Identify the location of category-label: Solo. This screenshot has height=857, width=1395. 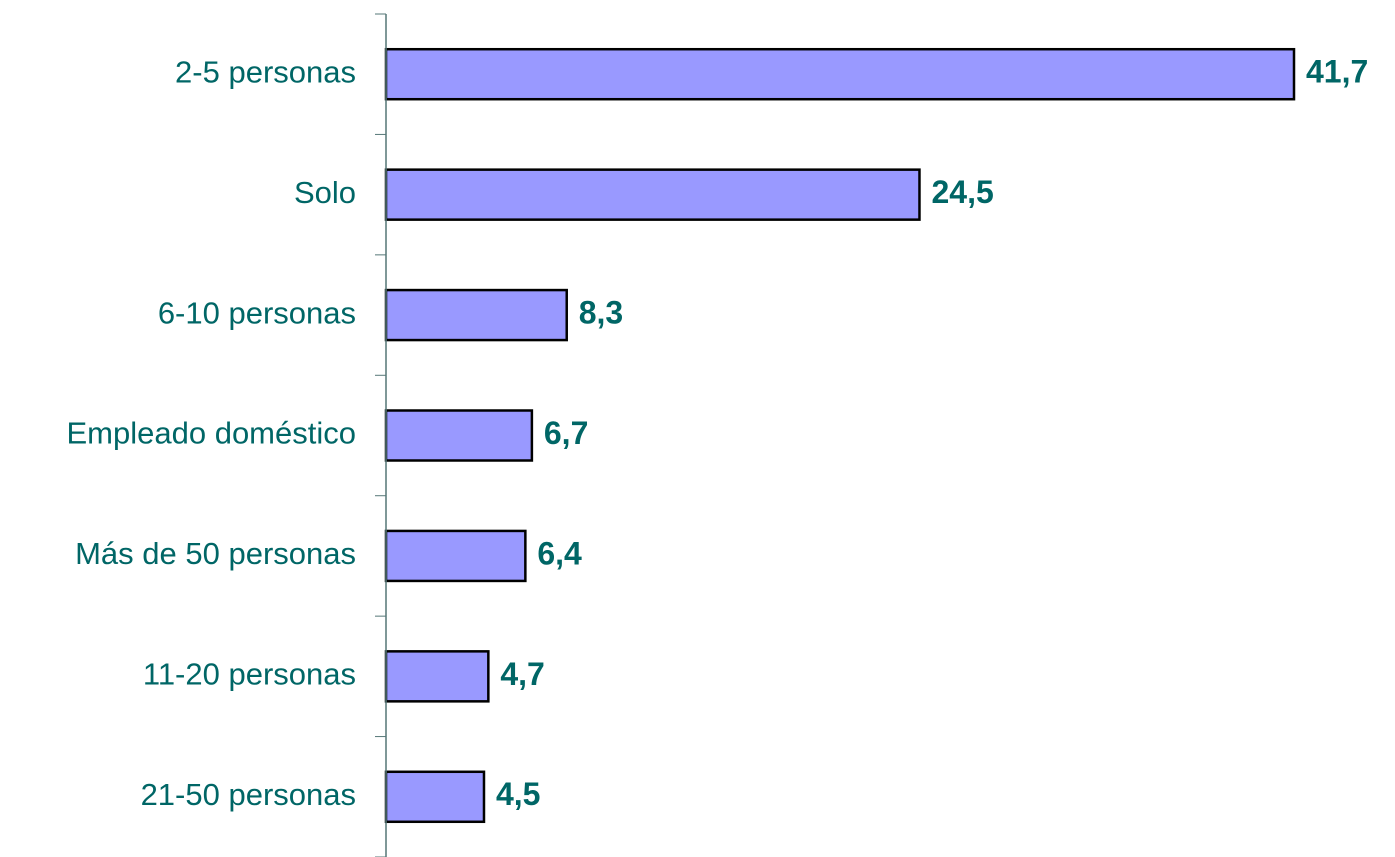
(325, 192).